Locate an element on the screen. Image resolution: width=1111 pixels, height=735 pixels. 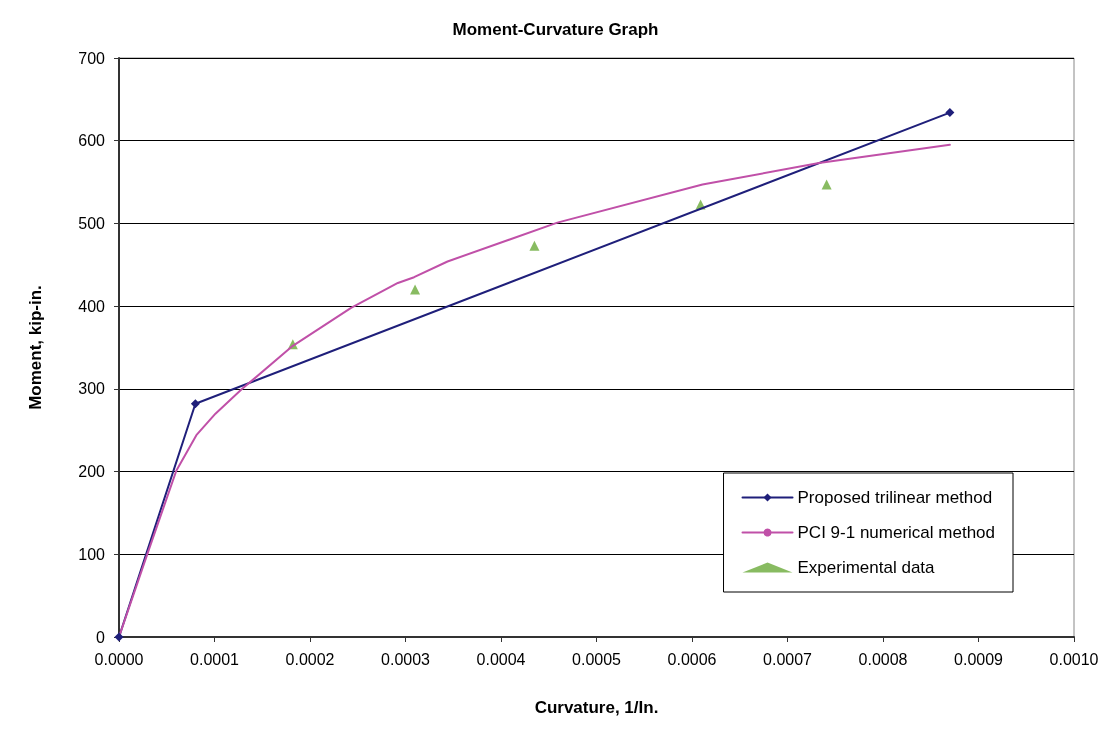
chart-title: Moment-Curvature Graph is located at coordinates (555, 29).